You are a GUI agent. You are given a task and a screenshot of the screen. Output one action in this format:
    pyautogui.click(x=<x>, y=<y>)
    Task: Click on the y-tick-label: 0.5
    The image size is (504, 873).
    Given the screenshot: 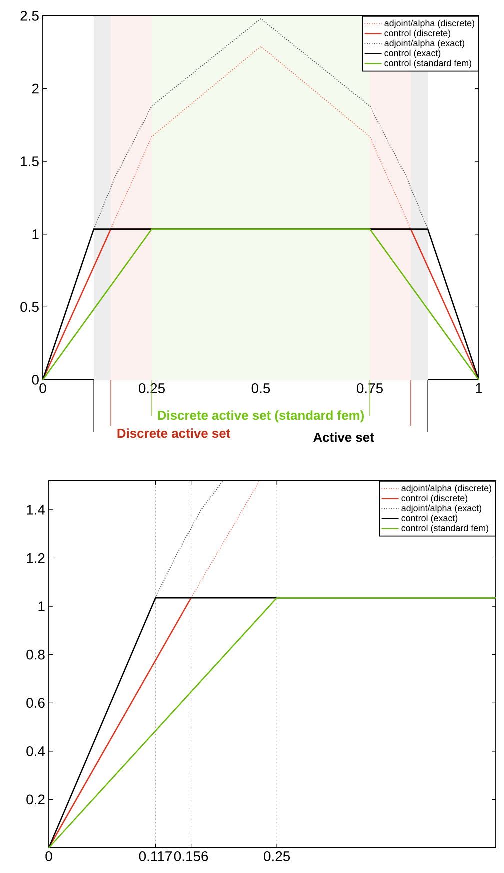 What is the action you would take?
    pyautogui.click(x=29, y=307)
    